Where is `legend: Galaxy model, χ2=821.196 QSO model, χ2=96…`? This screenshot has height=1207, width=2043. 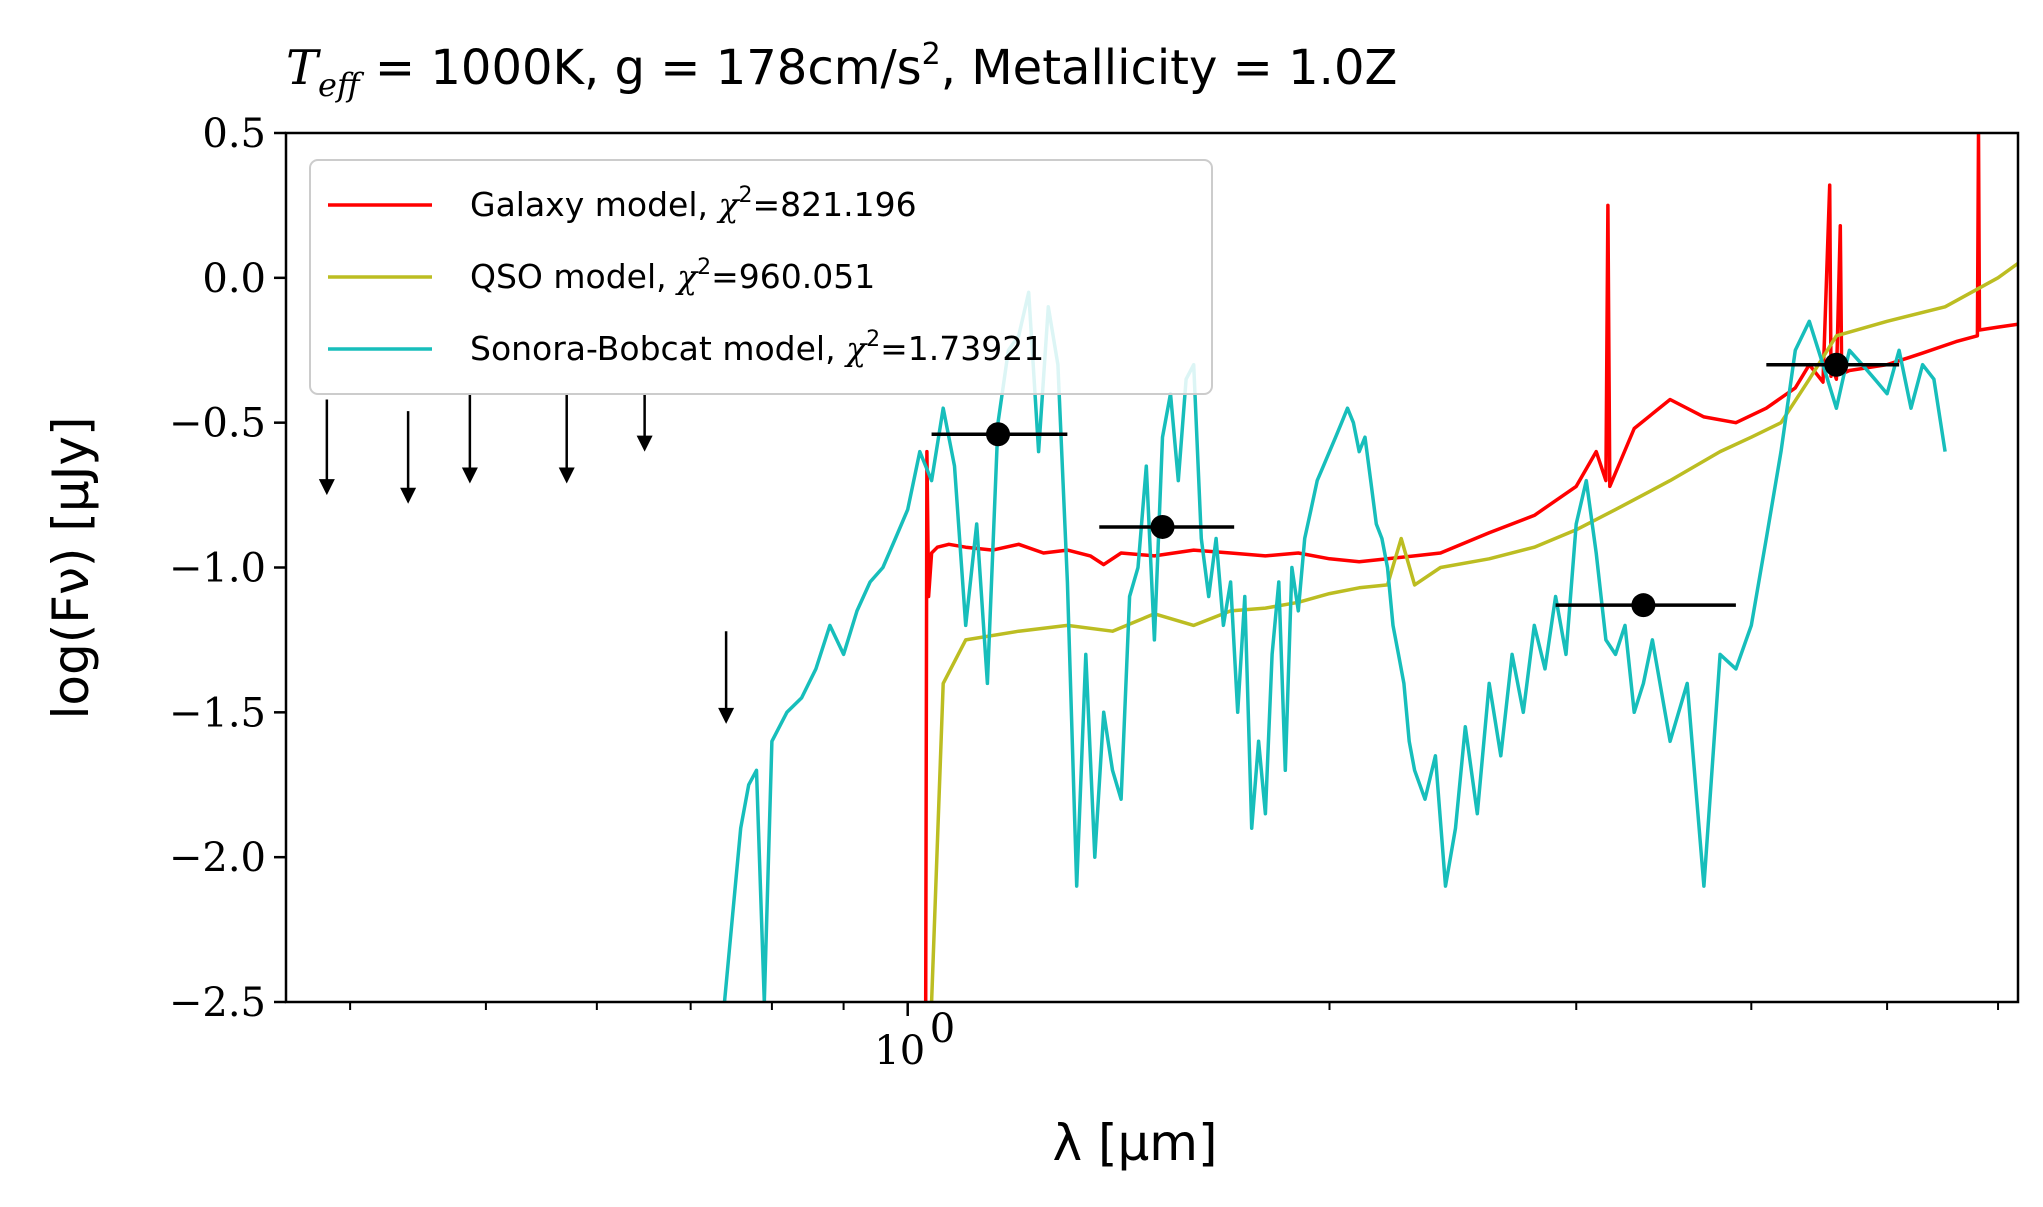
legend: Galaxy model, χ2=821.196 QSO model, χ2=96… is located at coordinates (761, 277).